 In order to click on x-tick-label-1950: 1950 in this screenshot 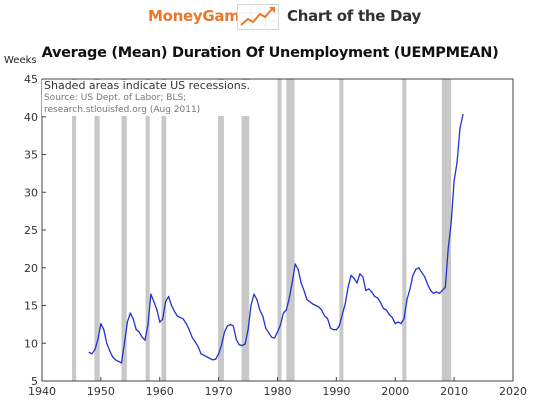, I will do `click(101, 391)`.